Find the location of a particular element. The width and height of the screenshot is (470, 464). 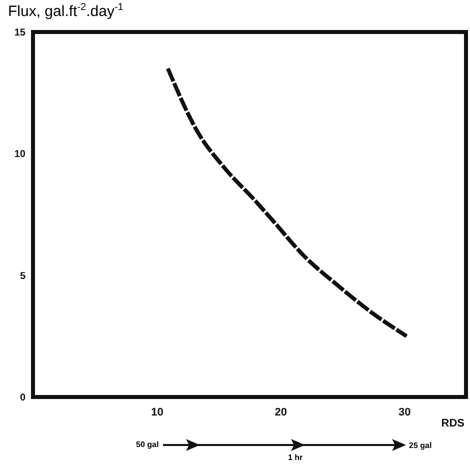

y-tick-label: 5 is located at coordinates (23, 276).